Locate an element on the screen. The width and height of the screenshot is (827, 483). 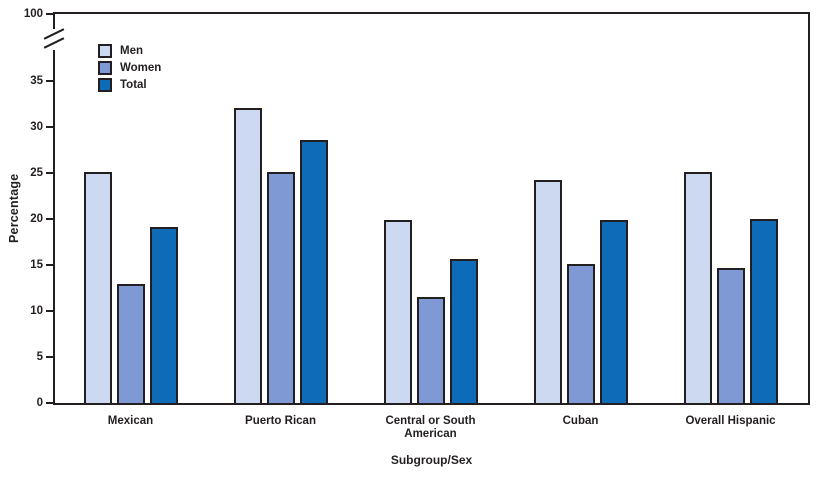
bar-men-central-or-south-american is located at coordinates (398, 311).